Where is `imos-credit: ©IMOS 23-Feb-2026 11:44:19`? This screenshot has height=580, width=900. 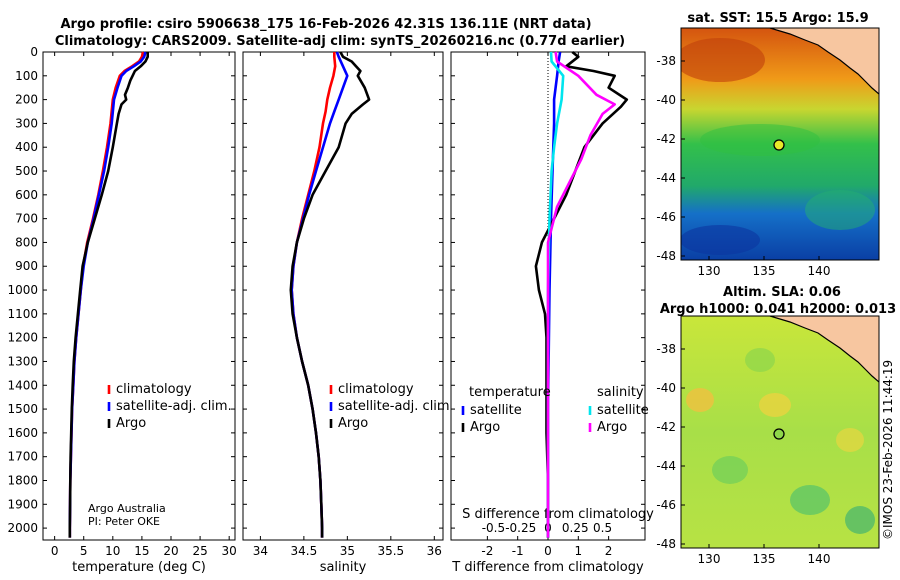 imos-credit: ©IMOS 23-Feb-2026 11:44:19 is located at coordinates (888, 450).